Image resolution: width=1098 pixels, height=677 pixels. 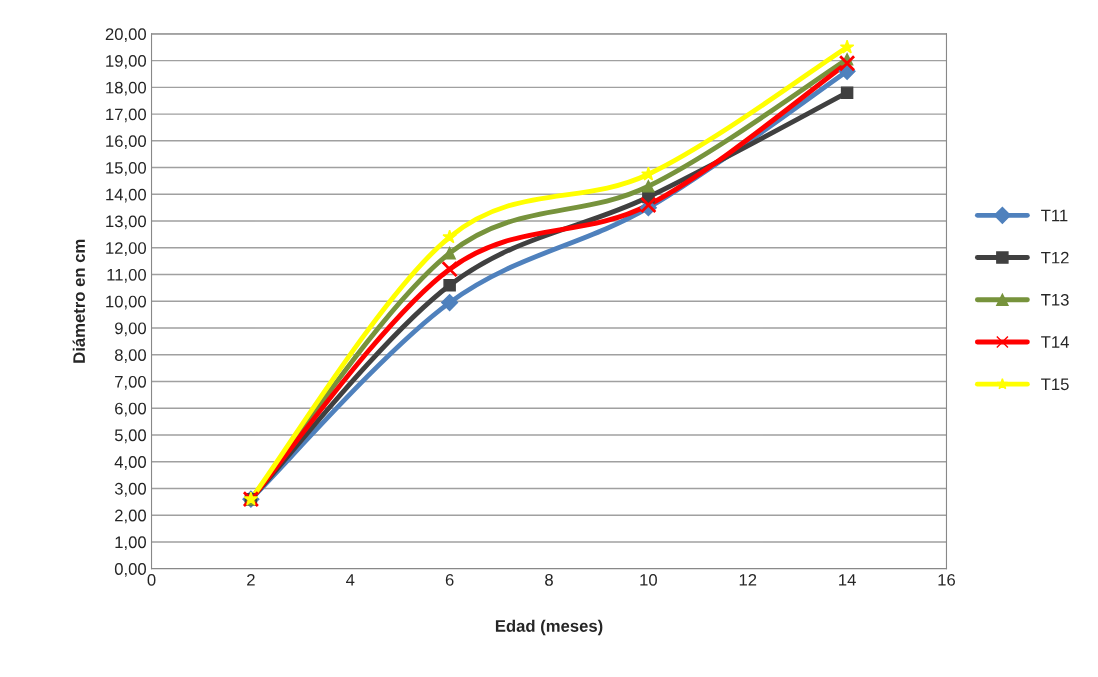 What do you see at coordinates (130, 436) in the screenshot?
I see `y-tick-label: 5,00` at bounding box center [130, 436].